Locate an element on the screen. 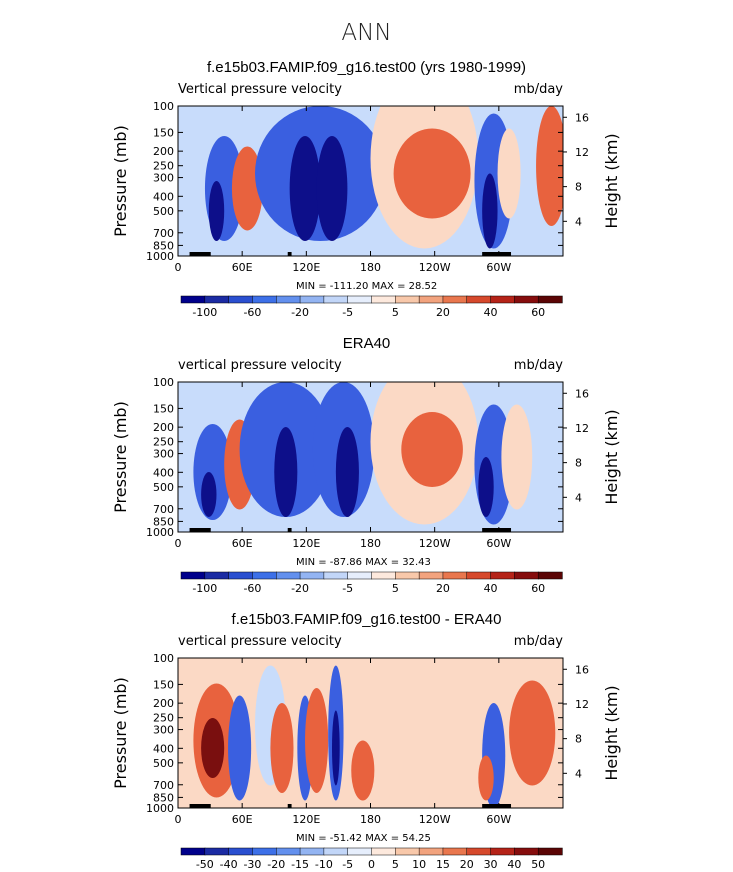 This screenshot has height=872, width=733. panel-1-min-max: MIN = -111.20 MAX = 28.52 is located at coordinates (367, 286).